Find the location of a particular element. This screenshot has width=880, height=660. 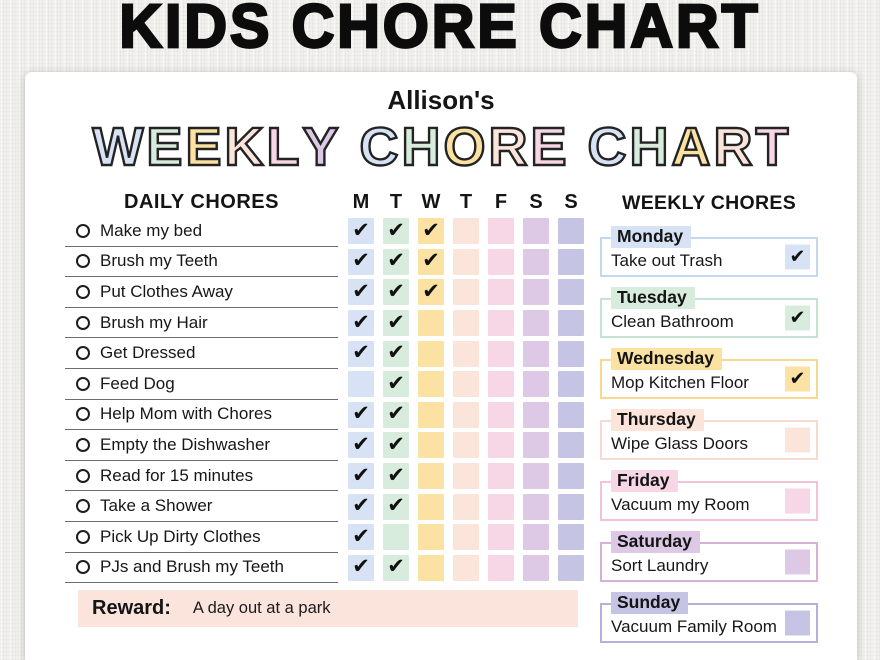

chore-label: Read for 15 minutes is located at coordinates (177, 475).